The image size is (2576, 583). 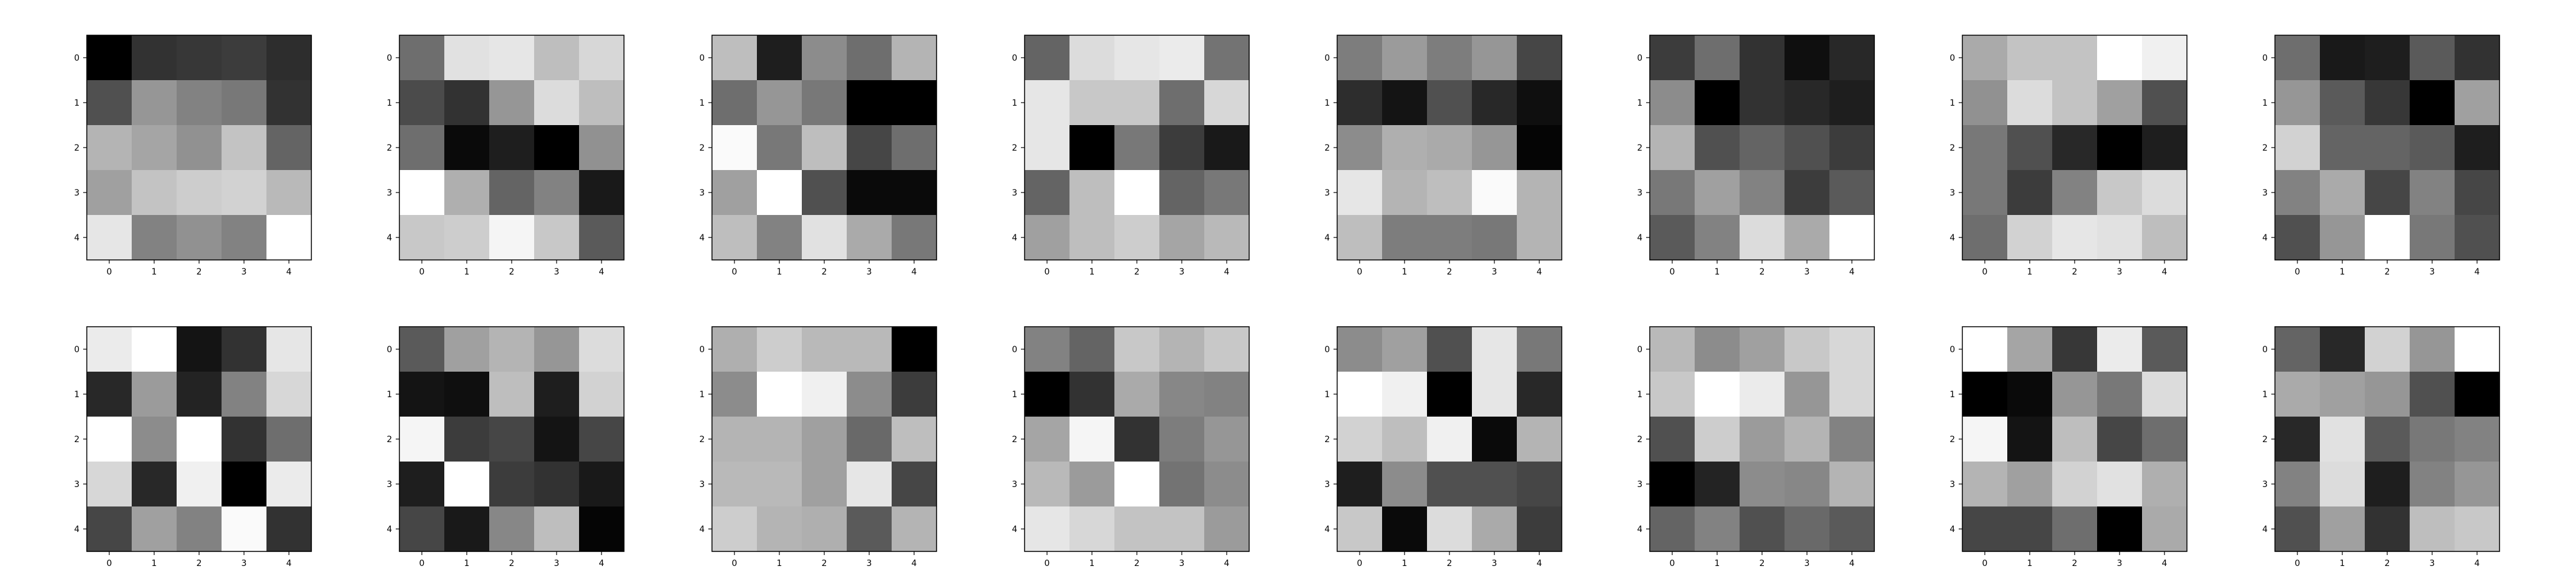 I want to click on y-tick-label: 0, so click(x=2265, y=58).